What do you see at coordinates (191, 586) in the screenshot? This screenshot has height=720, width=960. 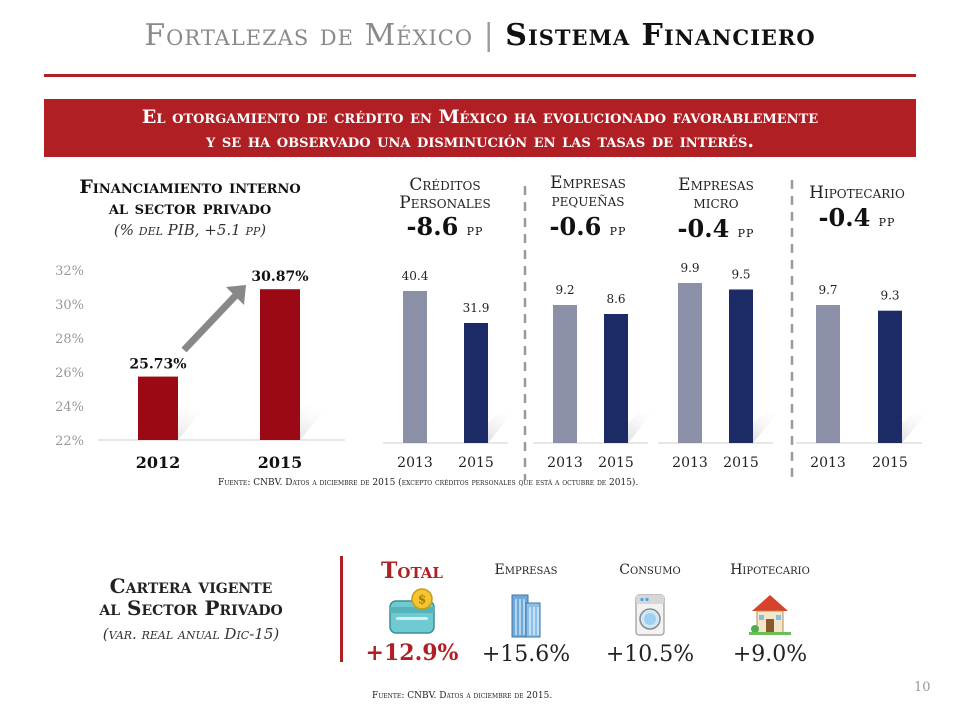 I see `cartera-title-line-1: Cartera vigente` at bounding box center [191, 586].